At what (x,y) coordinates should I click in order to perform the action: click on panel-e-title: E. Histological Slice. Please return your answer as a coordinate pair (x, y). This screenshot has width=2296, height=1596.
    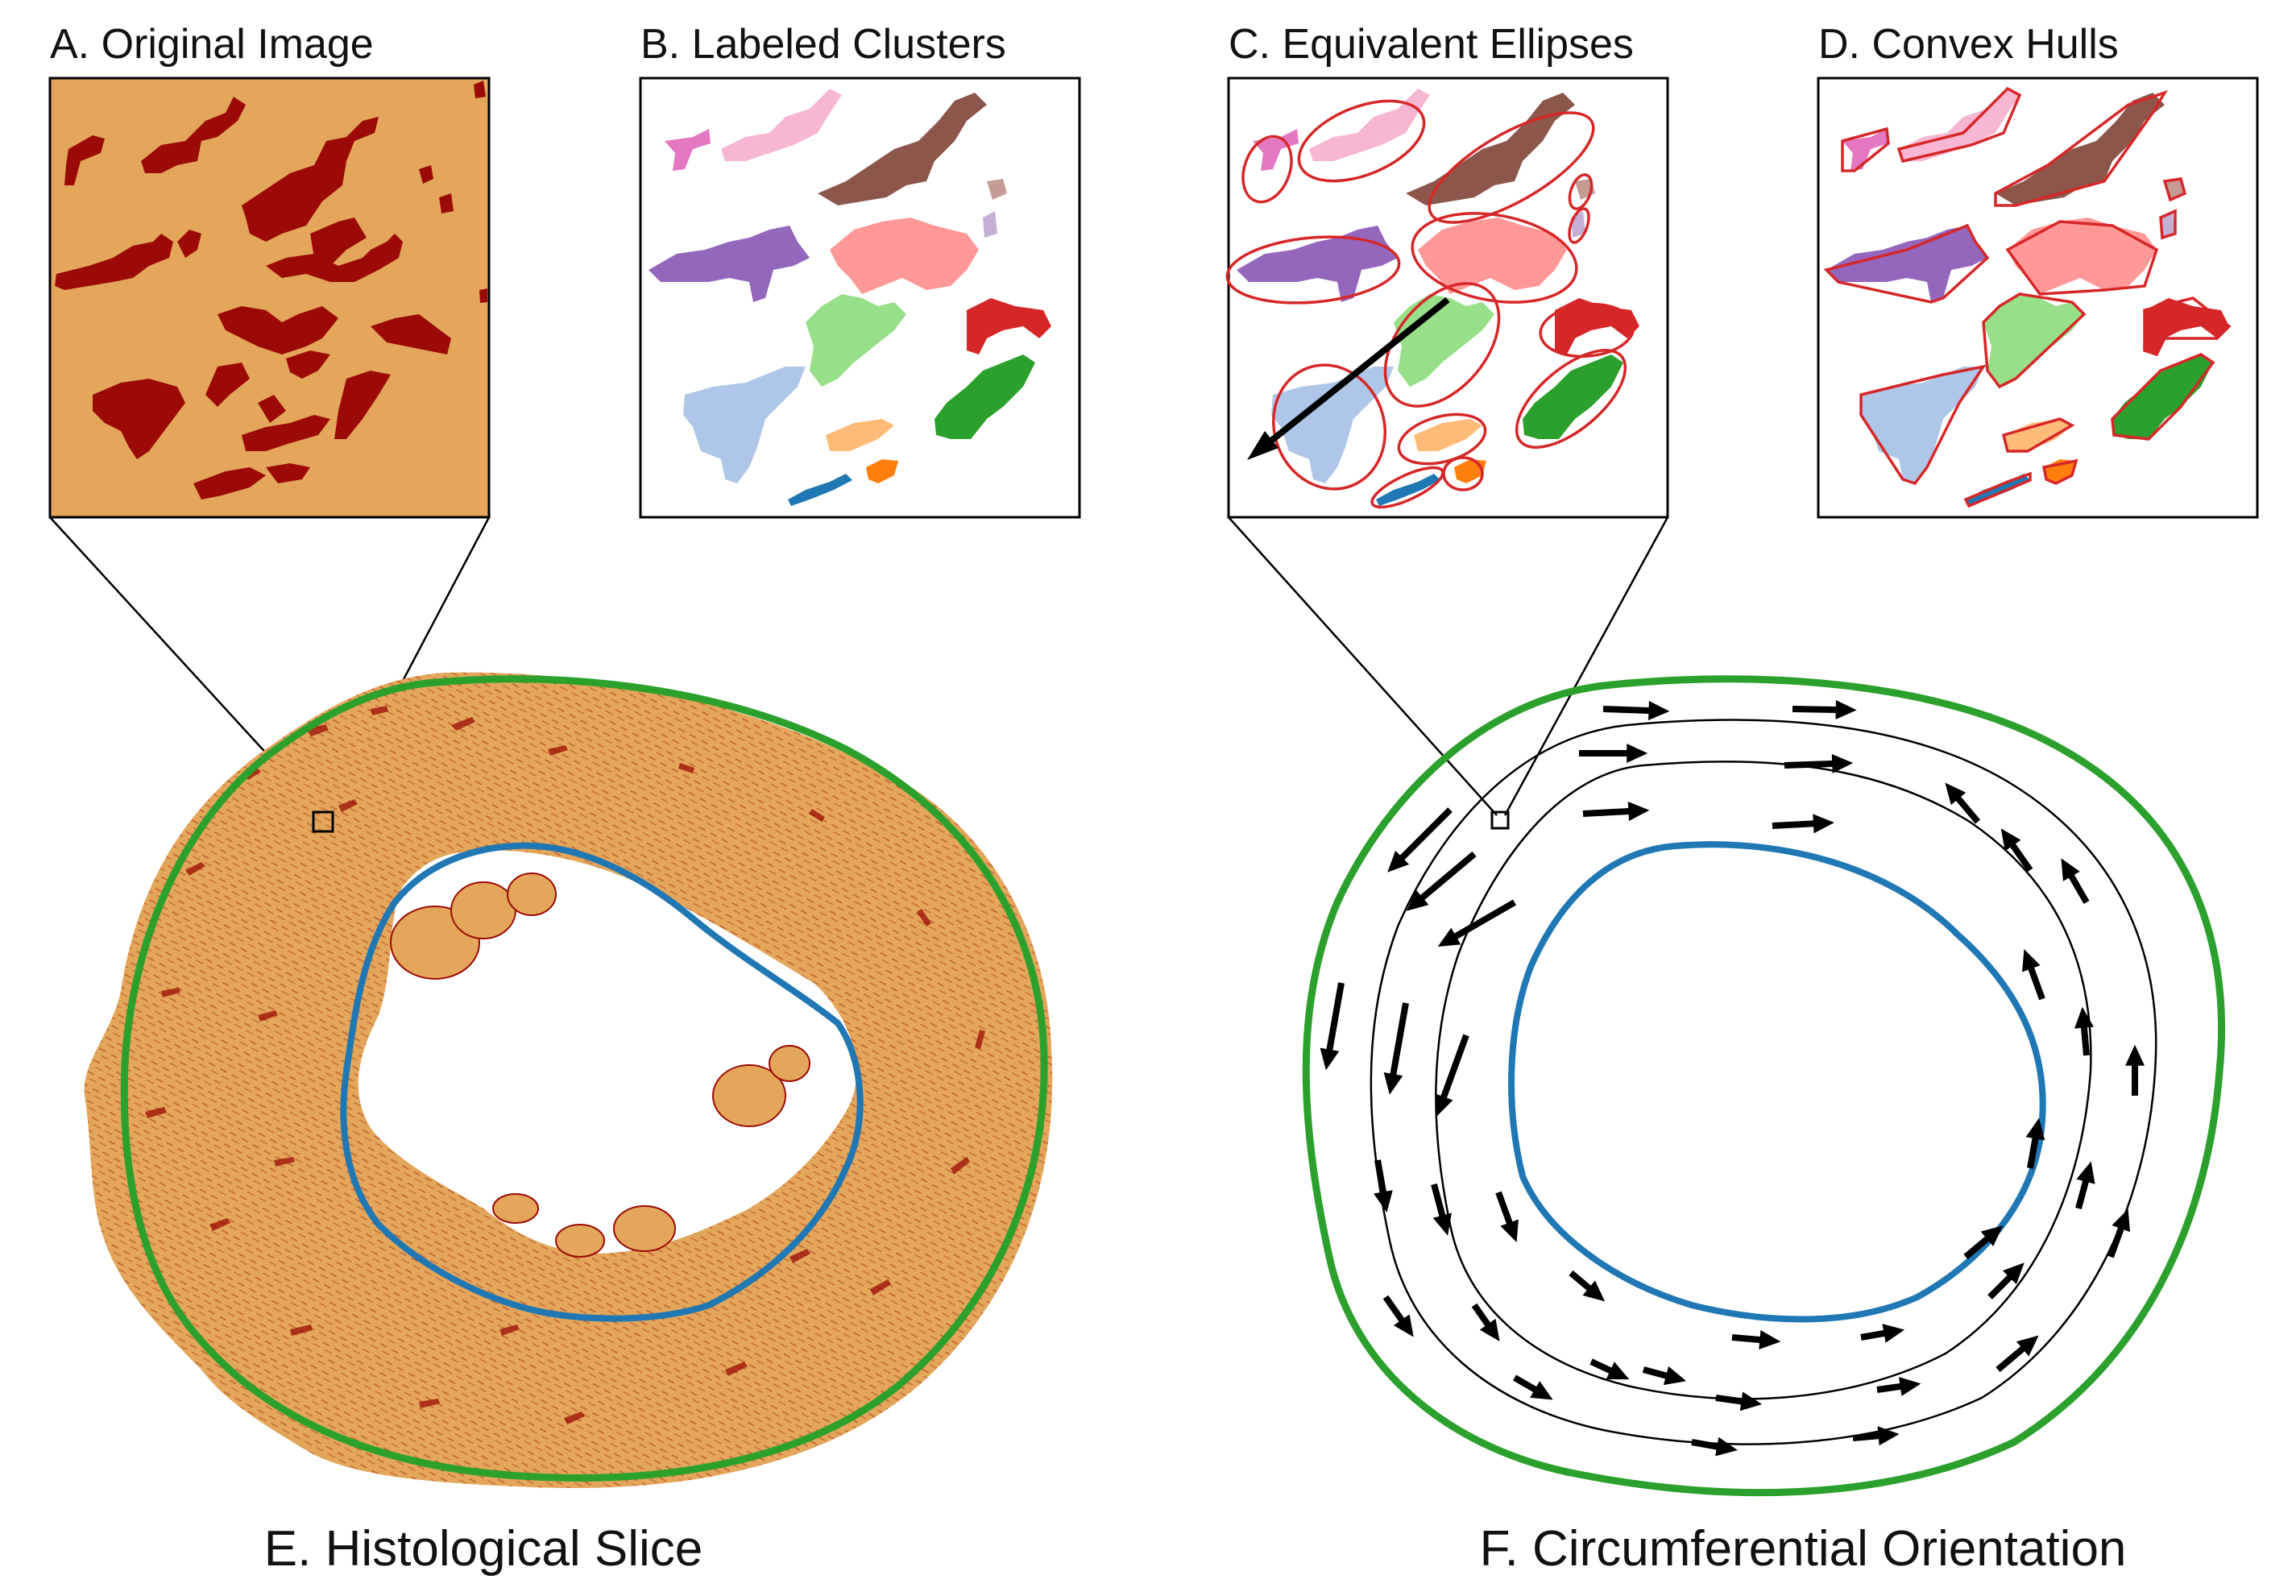
    Looking at the image, I should click on (483, 1549).